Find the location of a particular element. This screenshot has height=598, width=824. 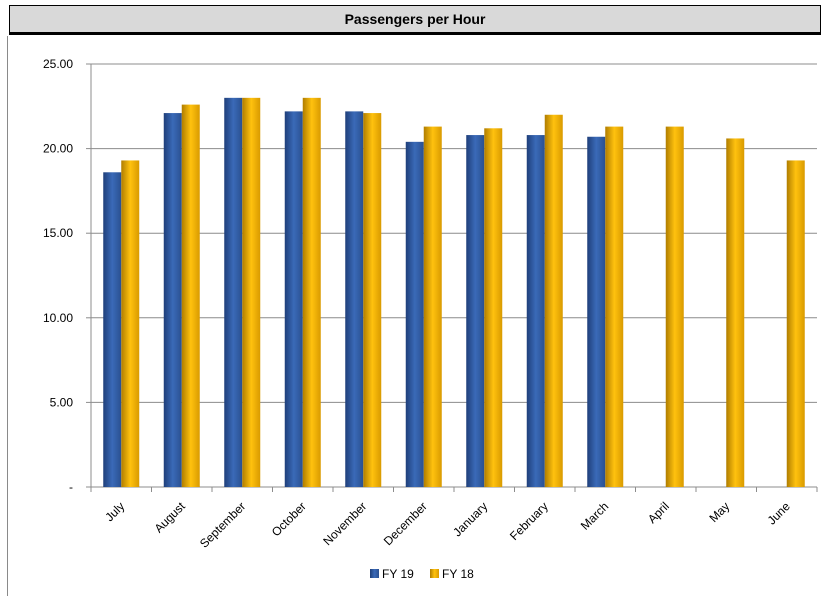

bar-fy-19-october is located at coordinates (293, 299).